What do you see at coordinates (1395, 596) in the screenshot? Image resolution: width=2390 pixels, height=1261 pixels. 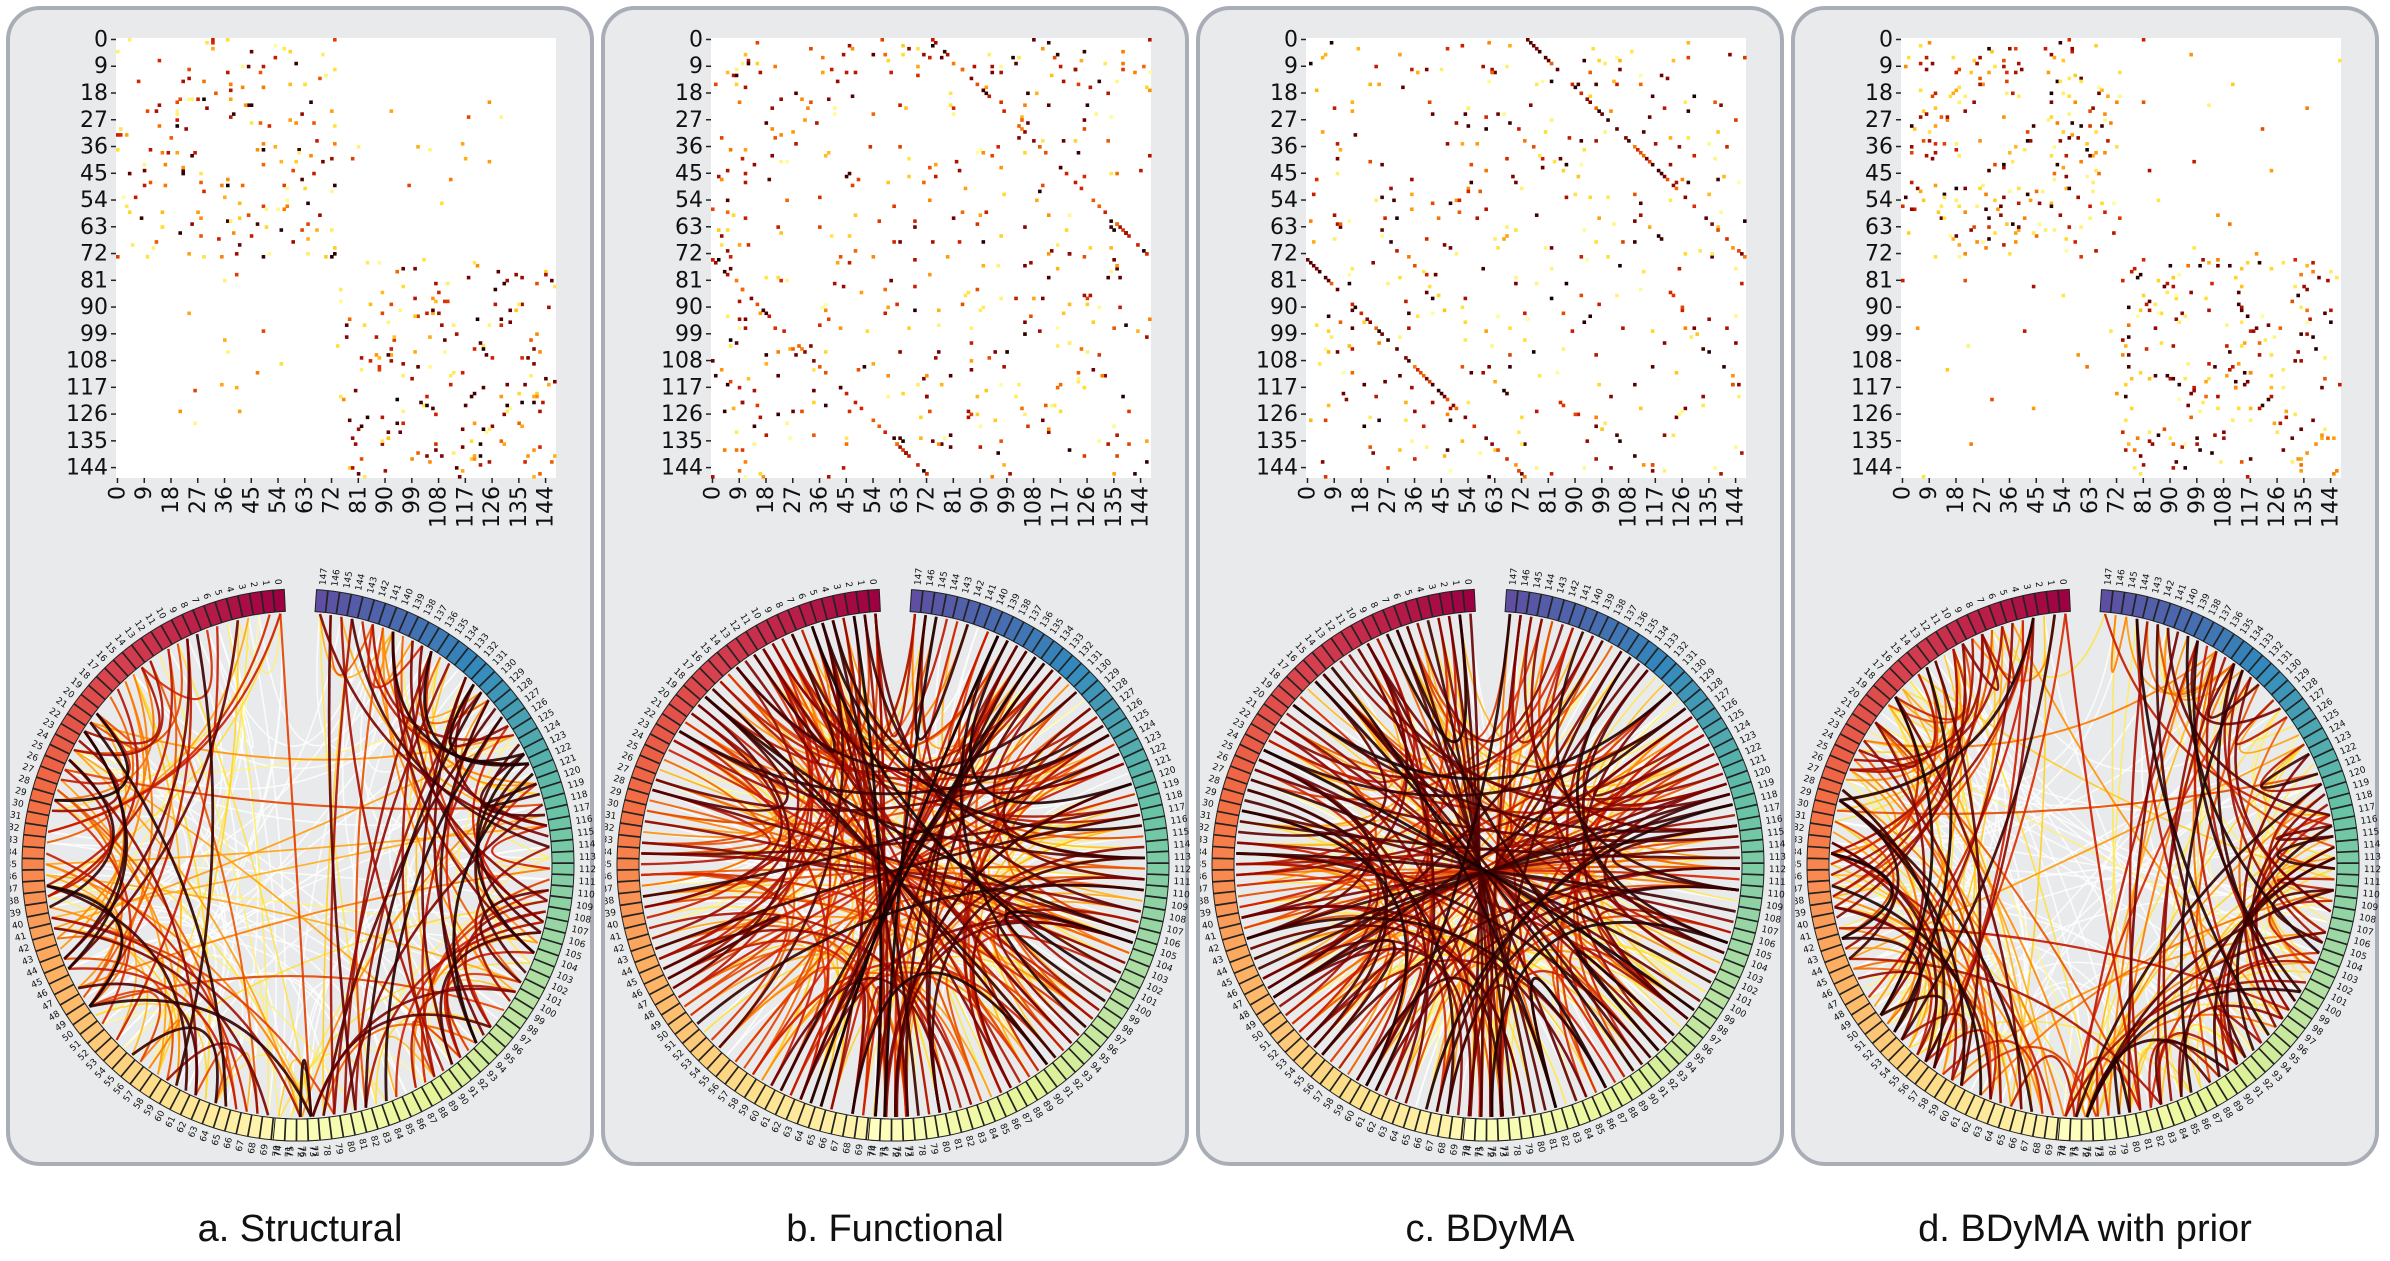 I see `circos-node-label: 6` at bounding box center [1395, 596].